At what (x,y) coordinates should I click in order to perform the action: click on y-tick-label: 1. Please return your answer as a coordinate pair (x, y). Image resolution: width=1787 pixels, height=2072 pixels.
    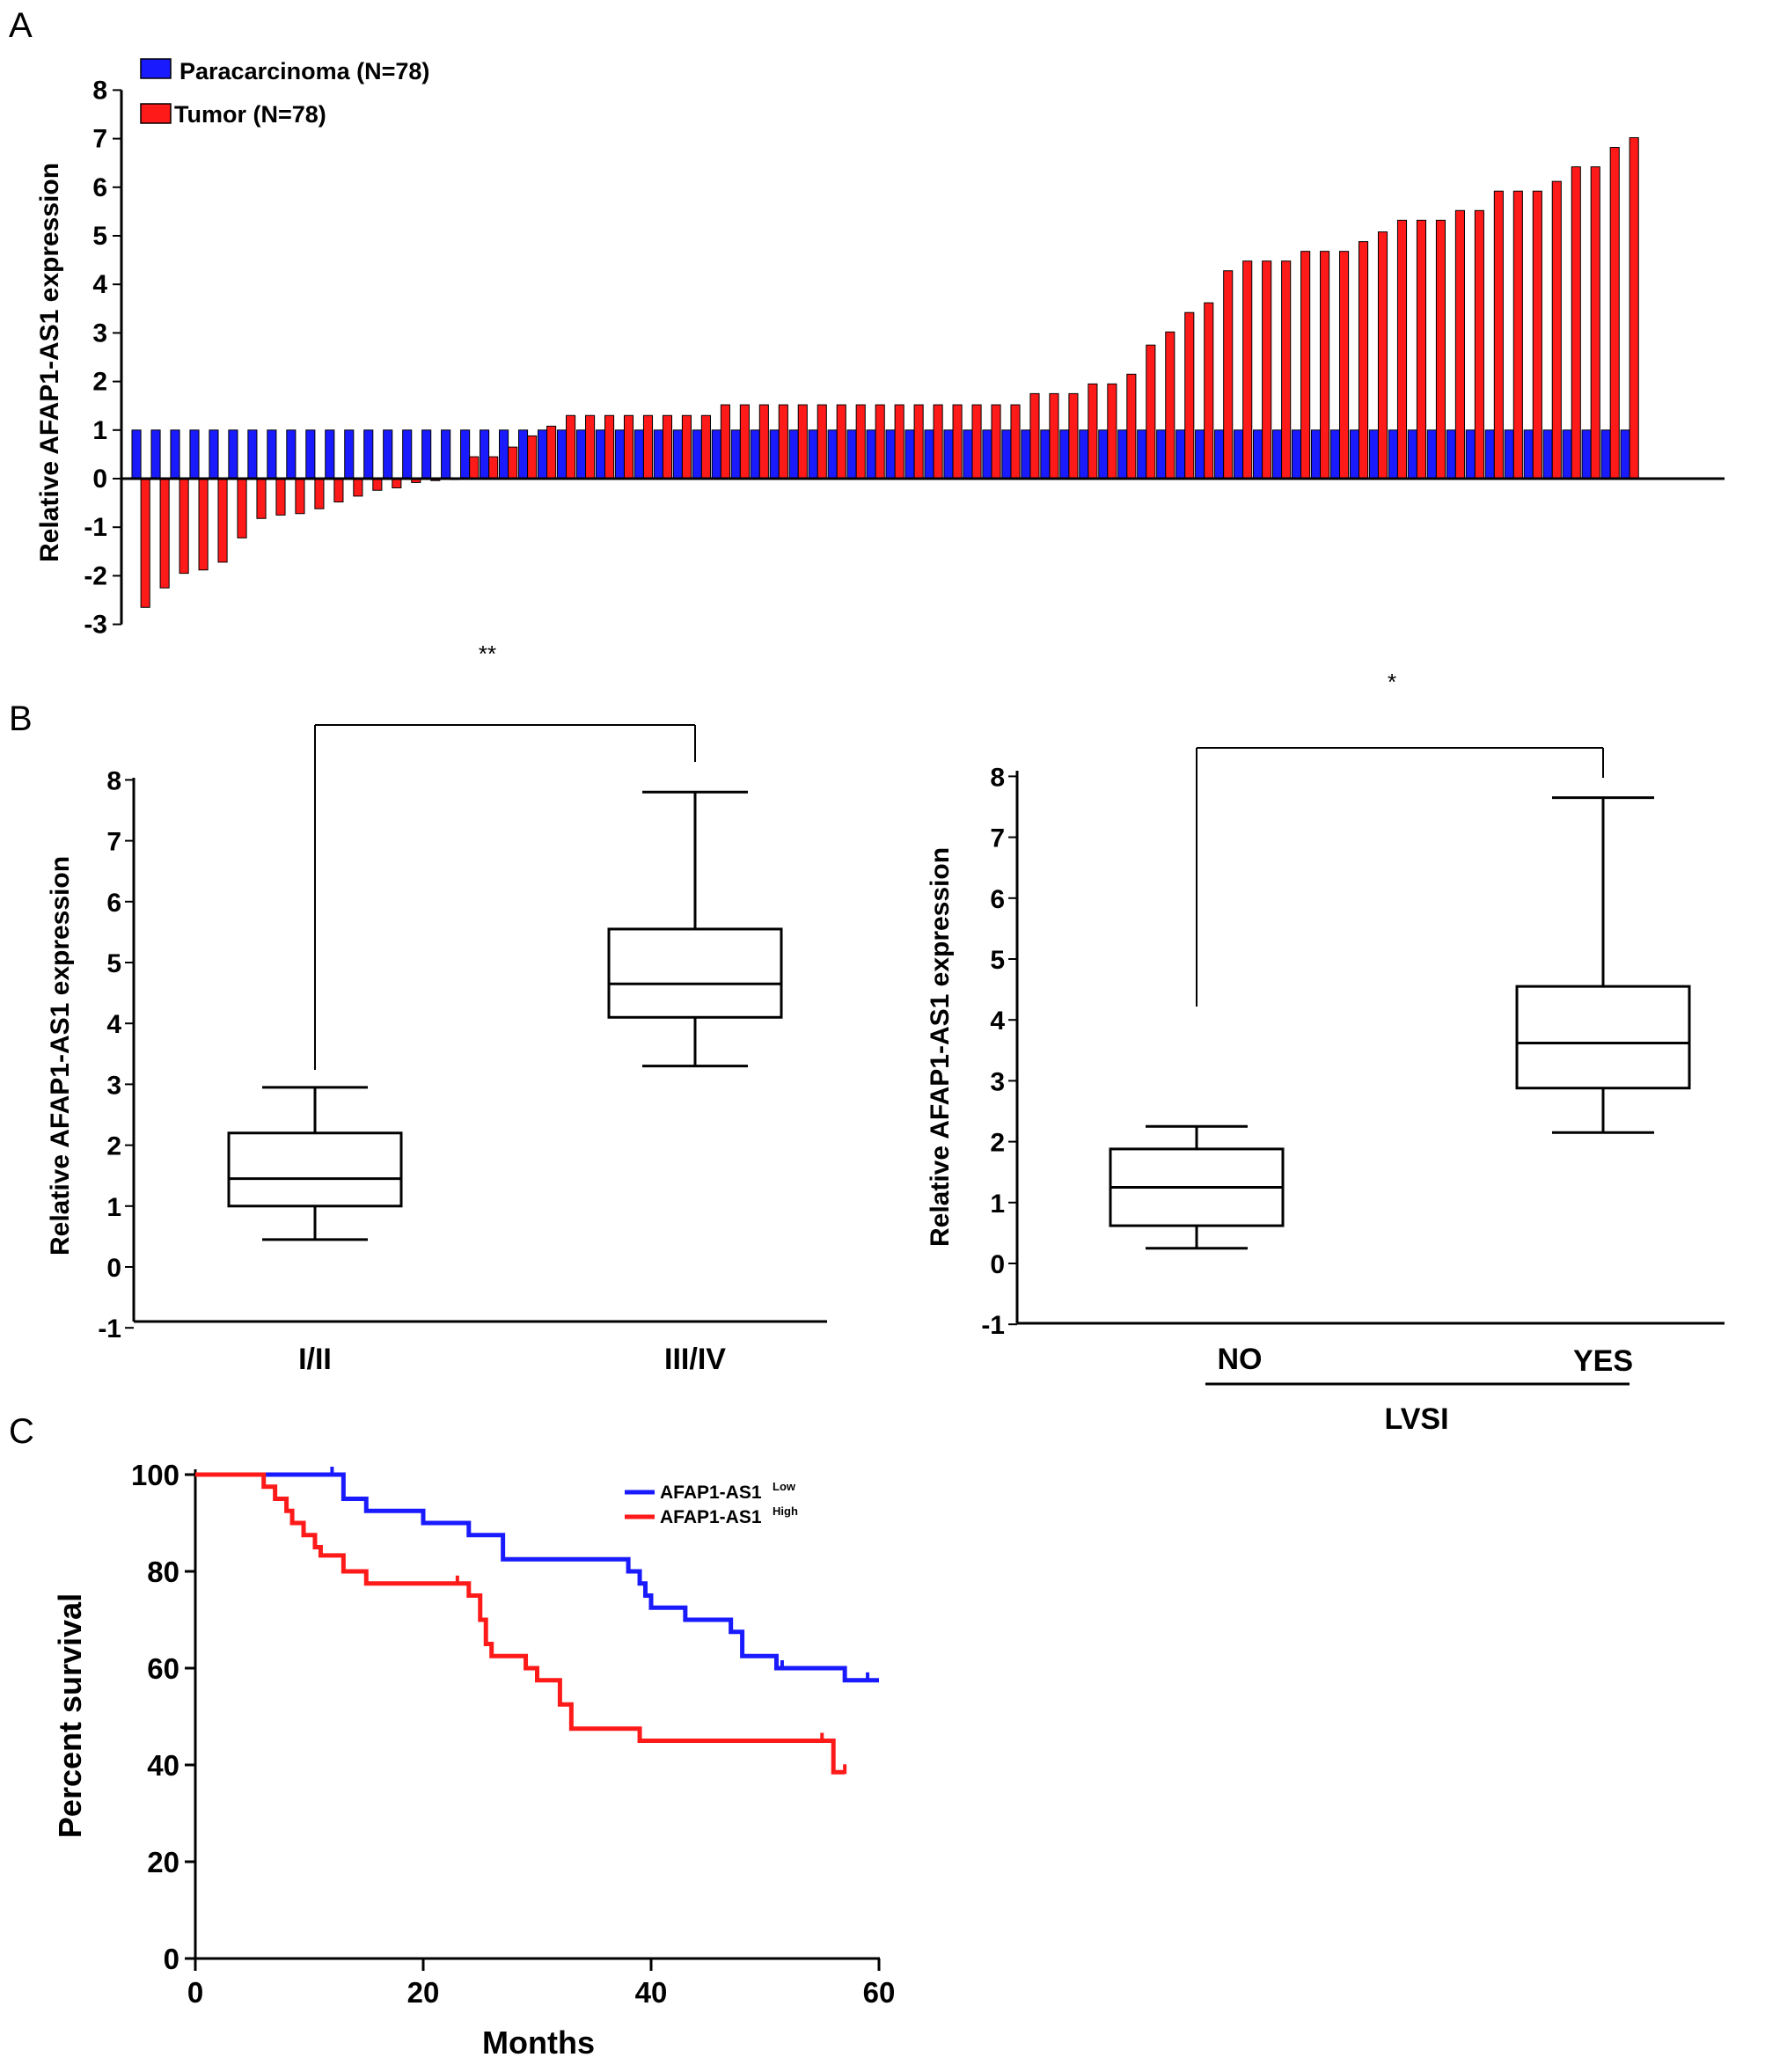
    Looking at the image, I should click on (99, 430).